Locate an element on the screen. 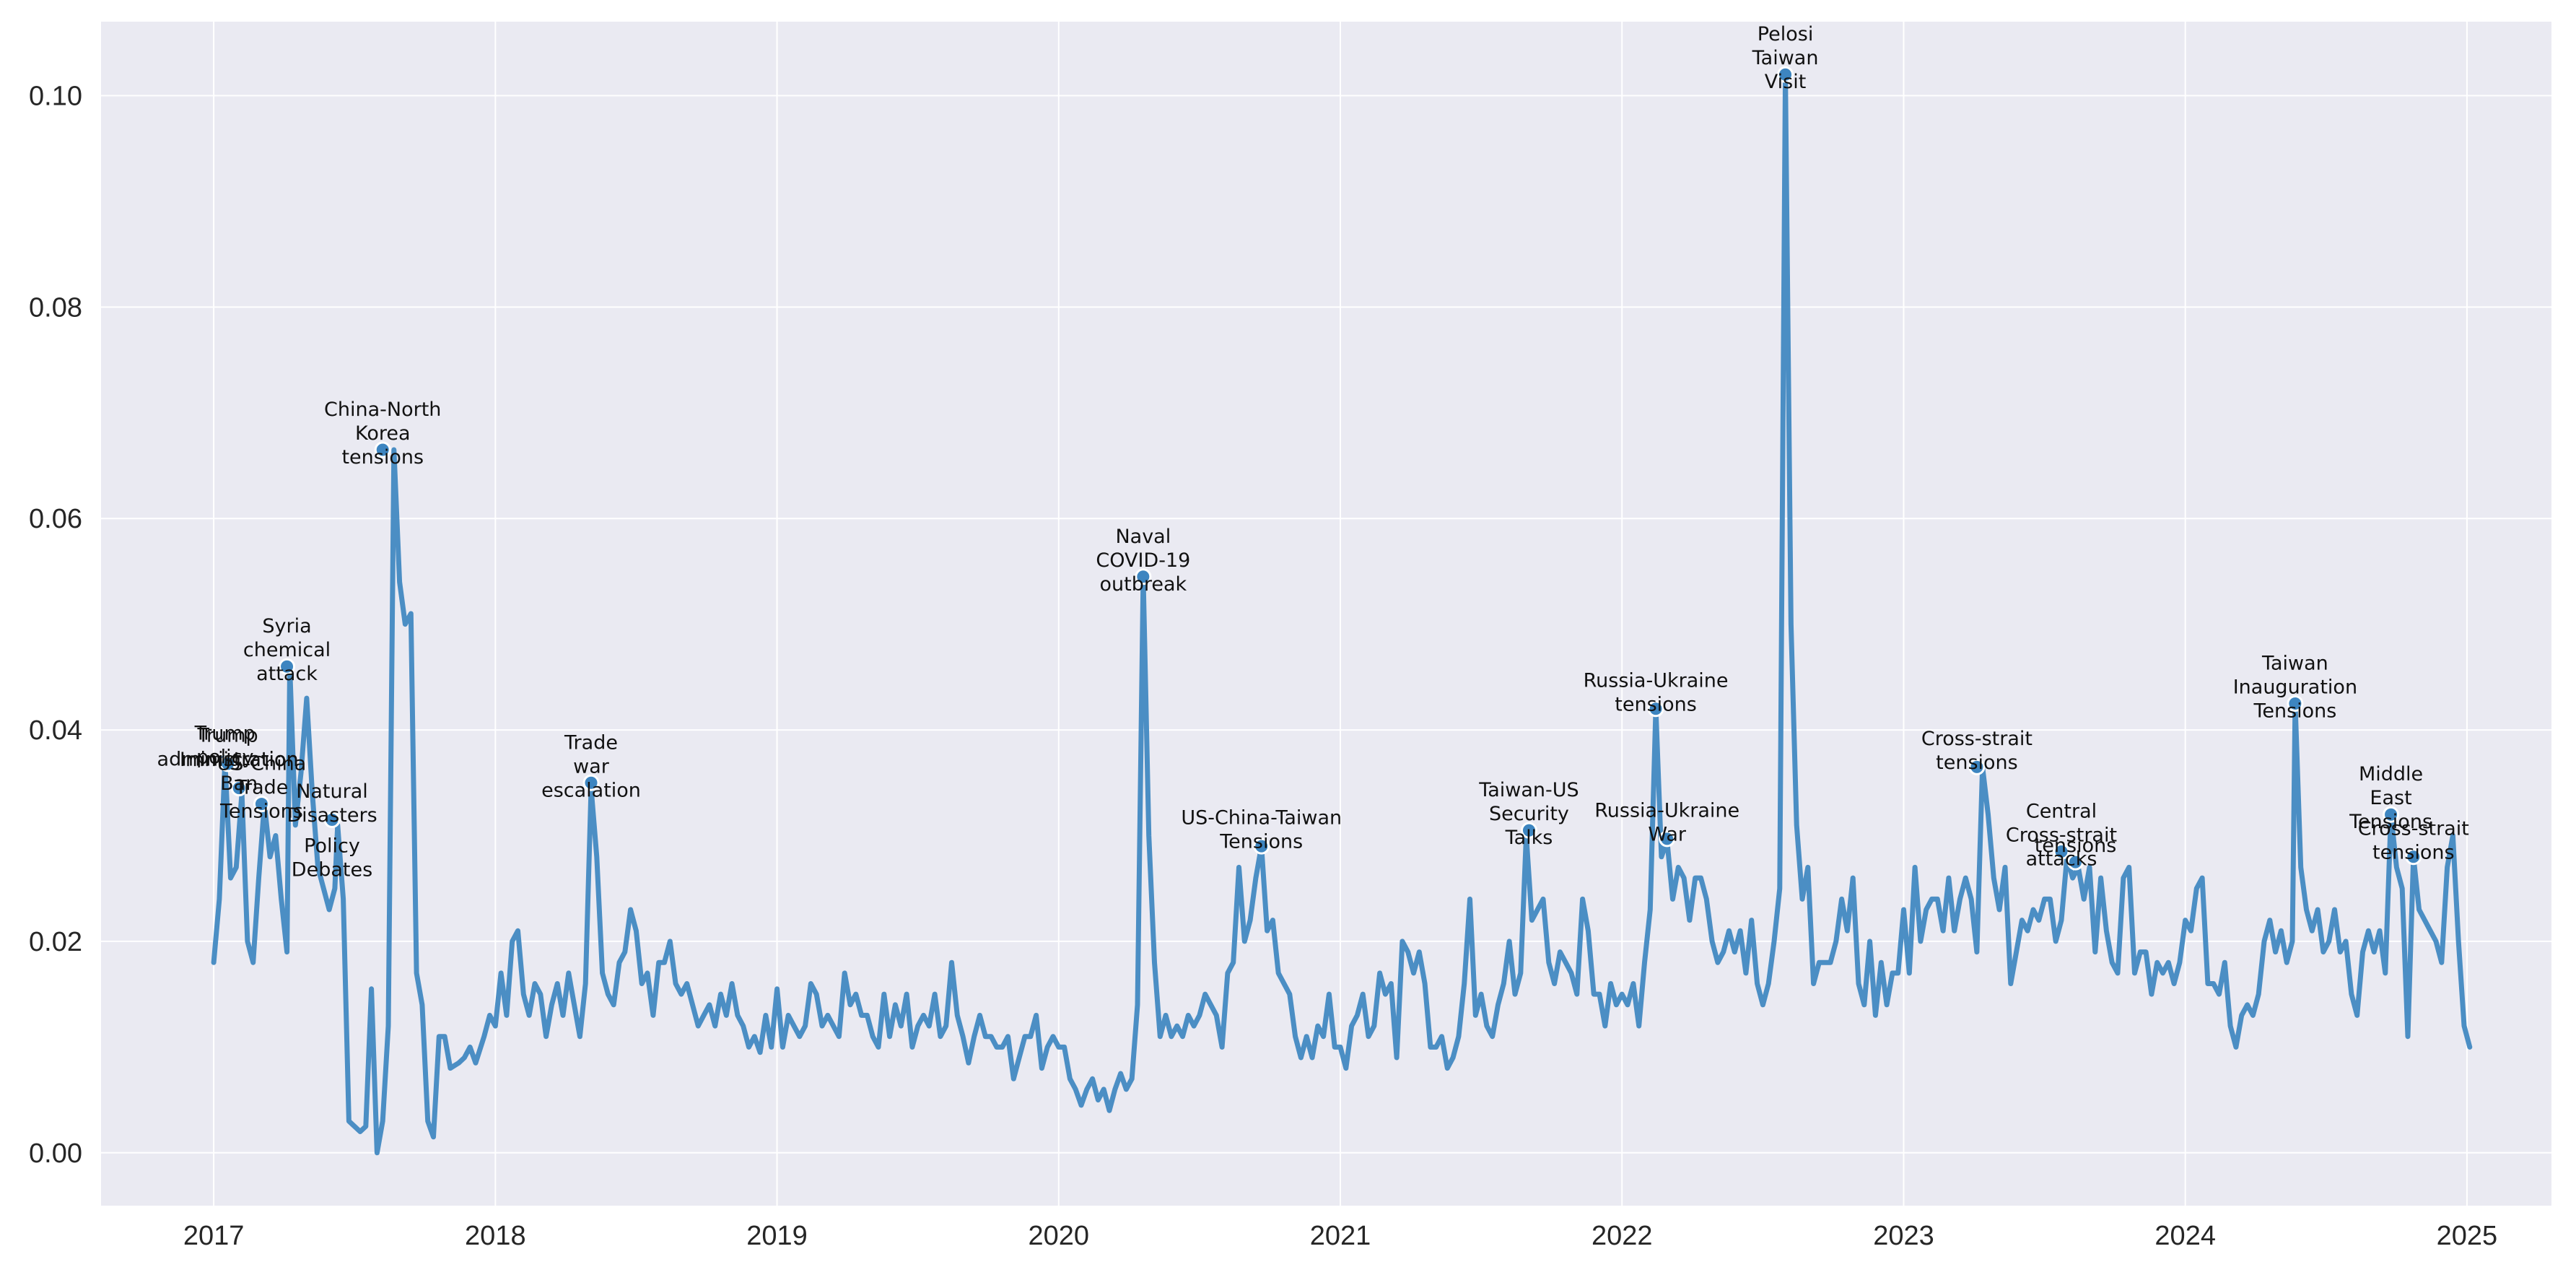 The height and width of the screenshot is (1280, 2576). annotation-label: Ban is located at coordinates (239, 783).